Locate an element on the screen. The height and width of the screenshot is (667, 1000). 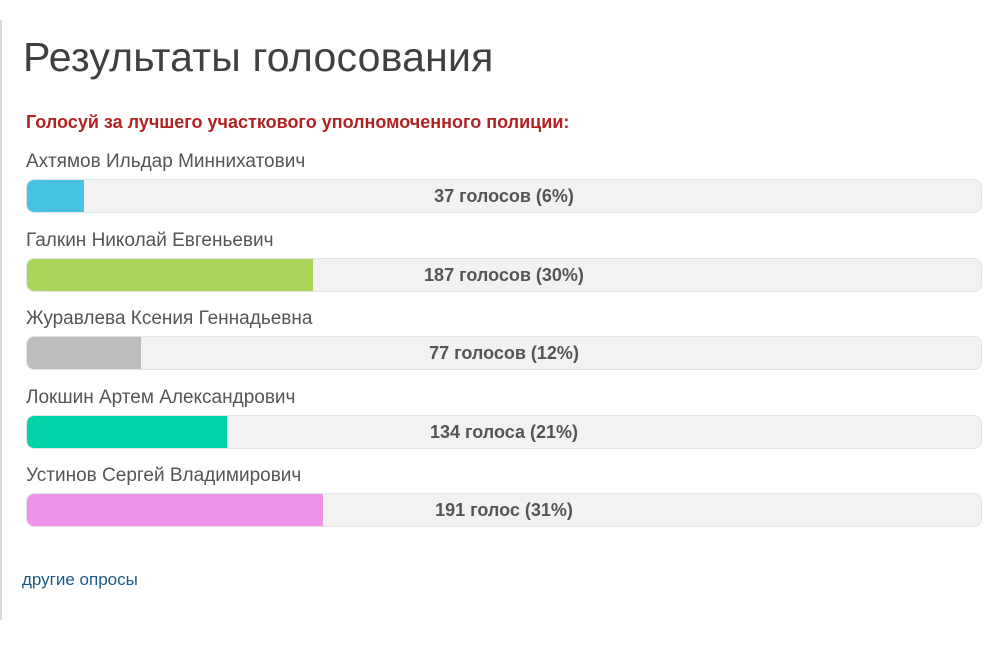
option-name: Устинов Сергей Владимирович is located at coordinates (164, 475).